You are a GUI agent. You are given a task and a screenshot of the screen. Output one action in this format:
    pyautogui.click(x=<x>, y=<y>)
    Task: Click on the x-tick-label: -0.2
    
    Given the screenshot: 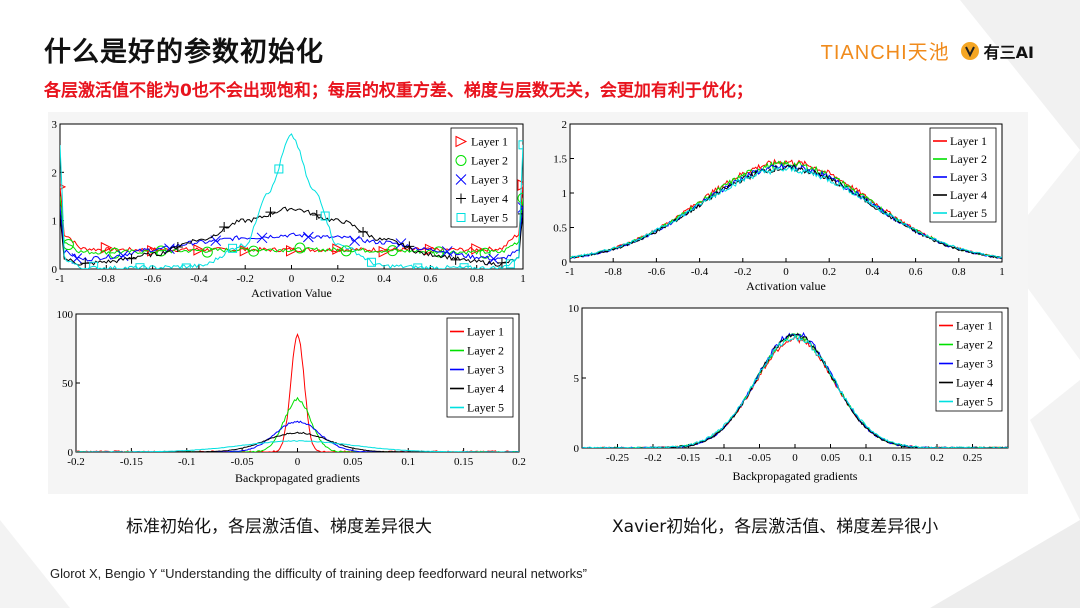 What is the action you would take?
    pyautogui.click(x=75, y=462)
    